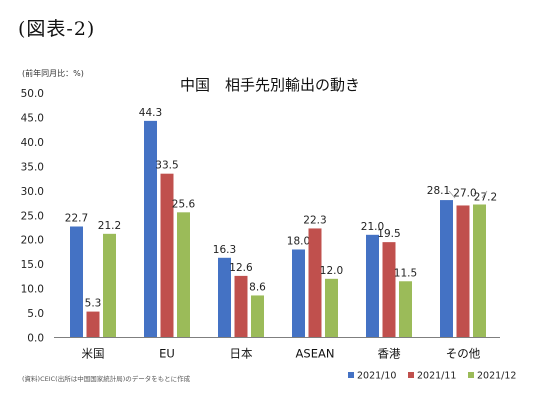 Image resolution: width=540 pixels, height=412 pixels. Describe the element at coordinates (32, 241) in the screenshot. I see `y-tick-label: 20.0` at that location.